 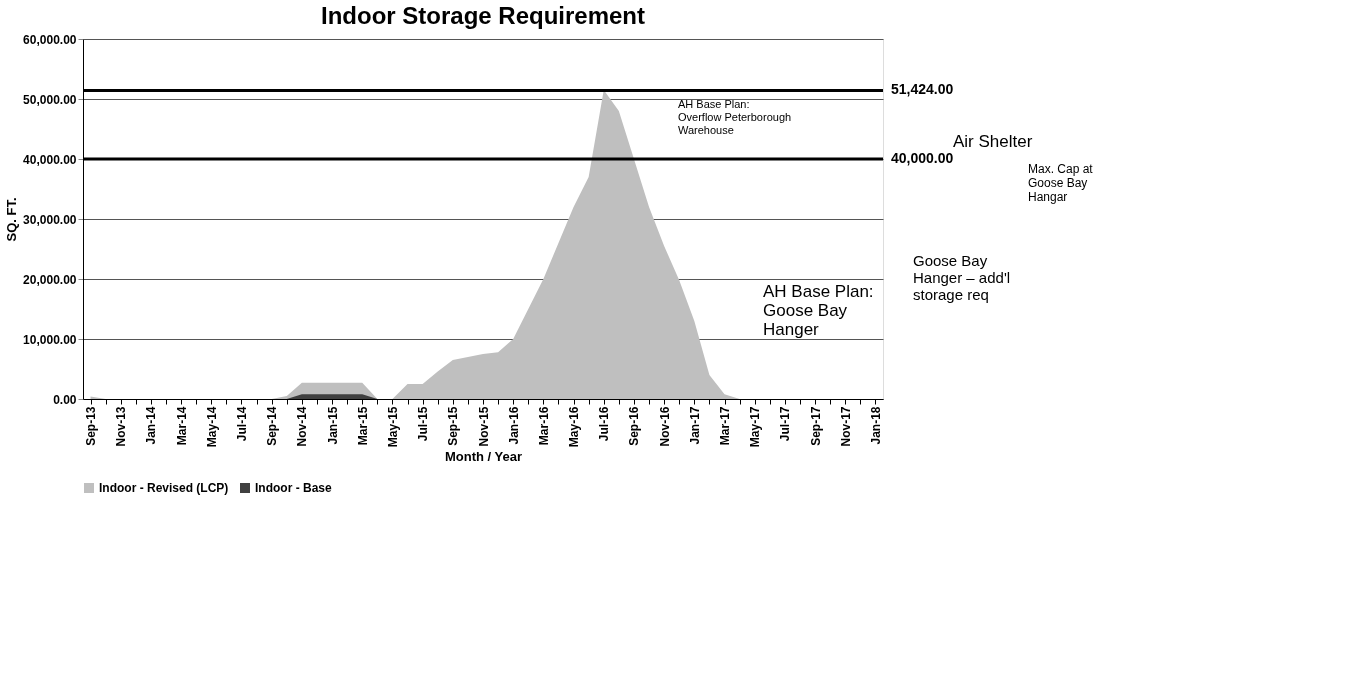 What do you see at coordinates (922, 89) in the screenshot?
I see `ref-line-label: 51,424.00` at bounding box center [922, 89].